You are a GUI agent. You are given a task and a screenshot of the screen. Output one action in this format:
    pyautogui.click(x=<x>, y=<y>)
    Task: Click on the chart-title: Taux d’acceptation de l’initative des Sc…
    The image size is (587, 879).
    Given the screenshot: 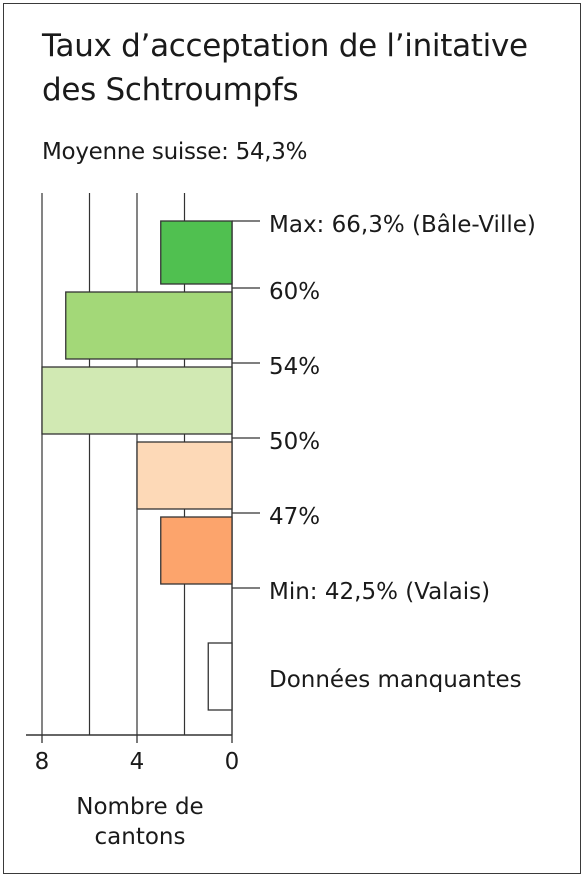 What is the action you would take?
    pyautogui.click(x=302, y=68)
    